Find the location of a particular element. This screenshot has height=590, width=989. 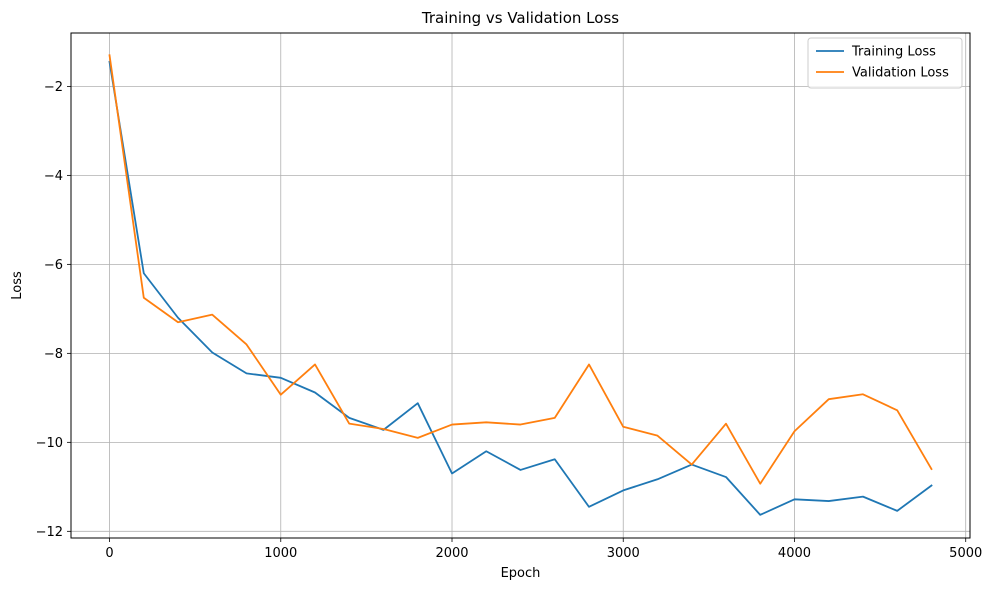

x-tick-label: 4000 is located at coordinates (794, 553).